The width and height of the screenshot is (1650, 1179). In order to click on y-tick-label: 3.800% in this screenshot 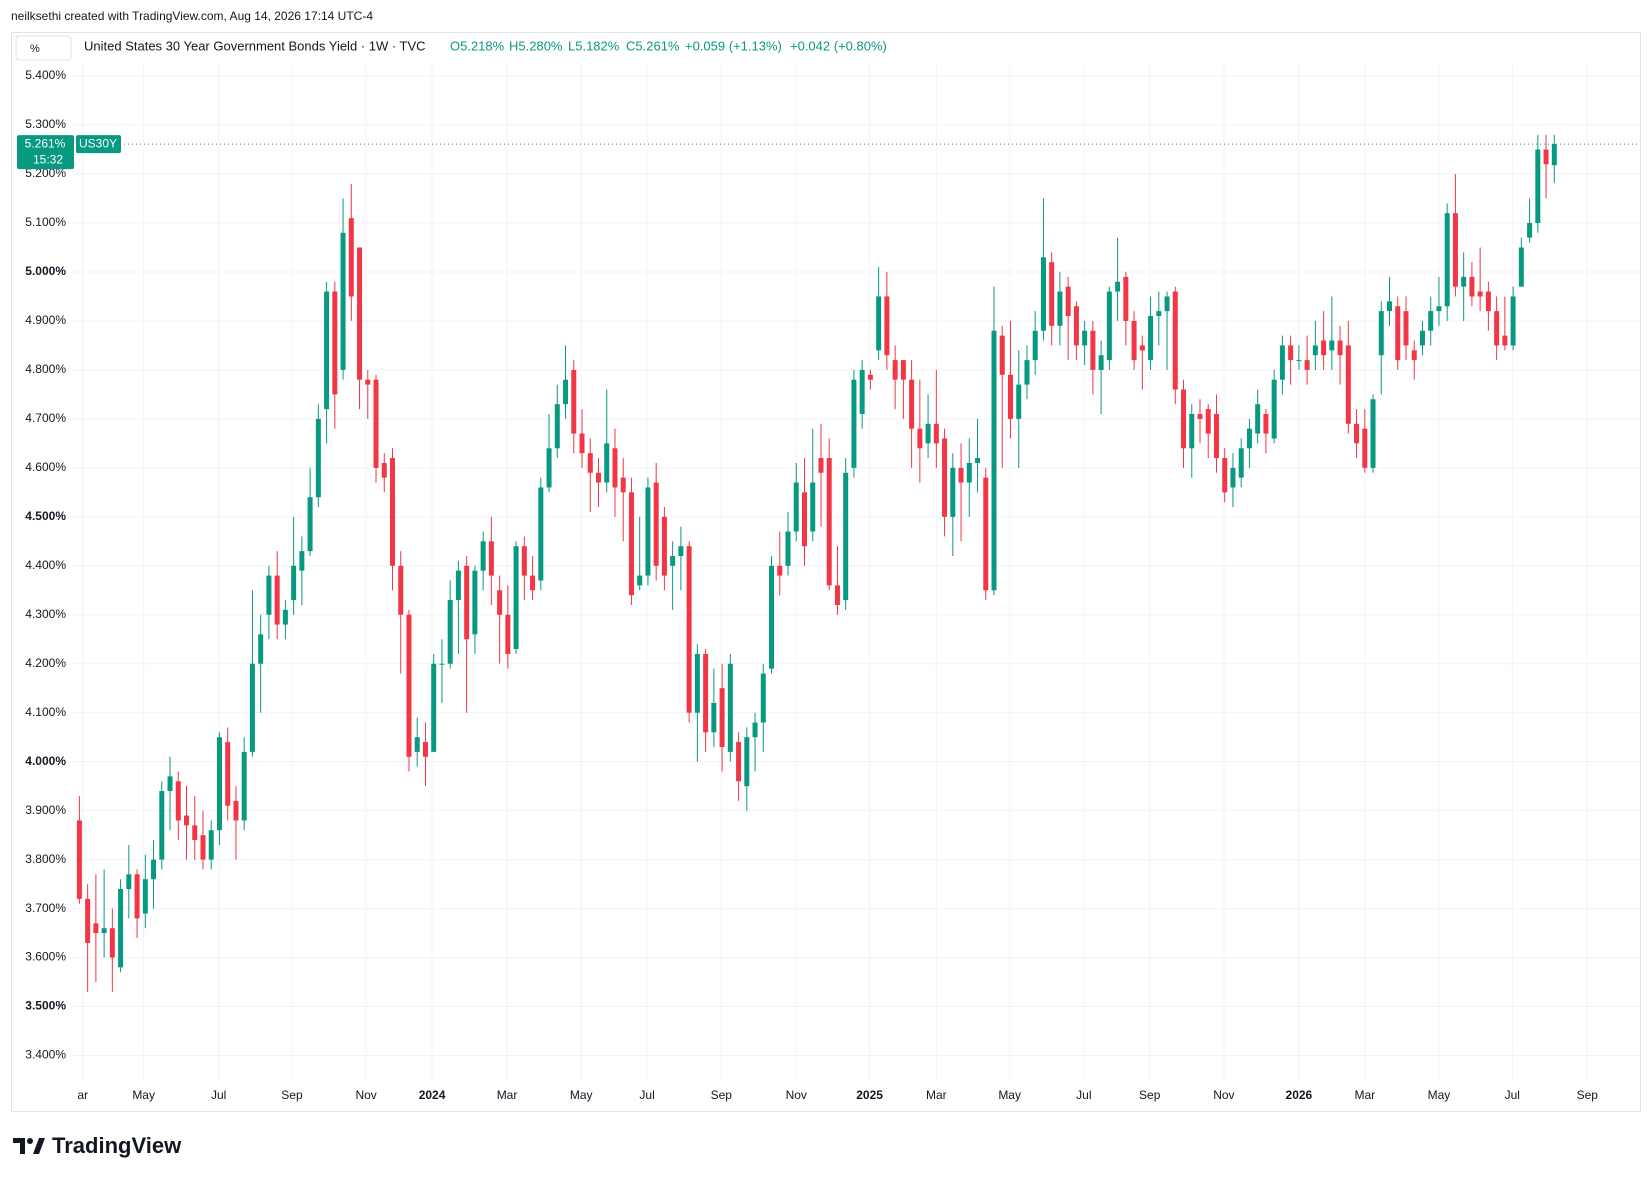, I will do `click(45, 859)`.